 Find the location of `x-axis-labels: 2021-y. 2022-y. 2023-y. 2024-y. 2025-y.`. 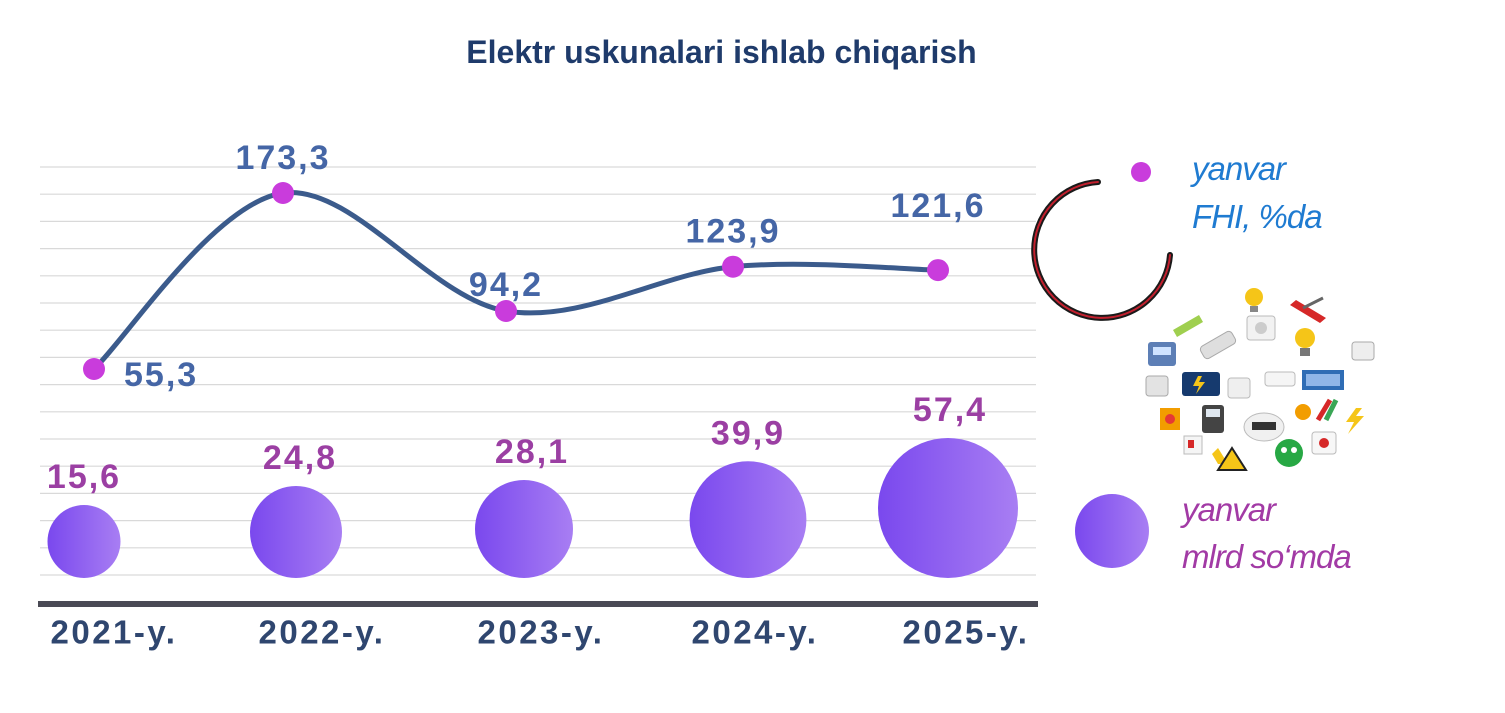

x-axis-labels: 2021-y. 2022-y. 2023-y. 2024-y. 2025-y. is located at coordinates (540, 632).